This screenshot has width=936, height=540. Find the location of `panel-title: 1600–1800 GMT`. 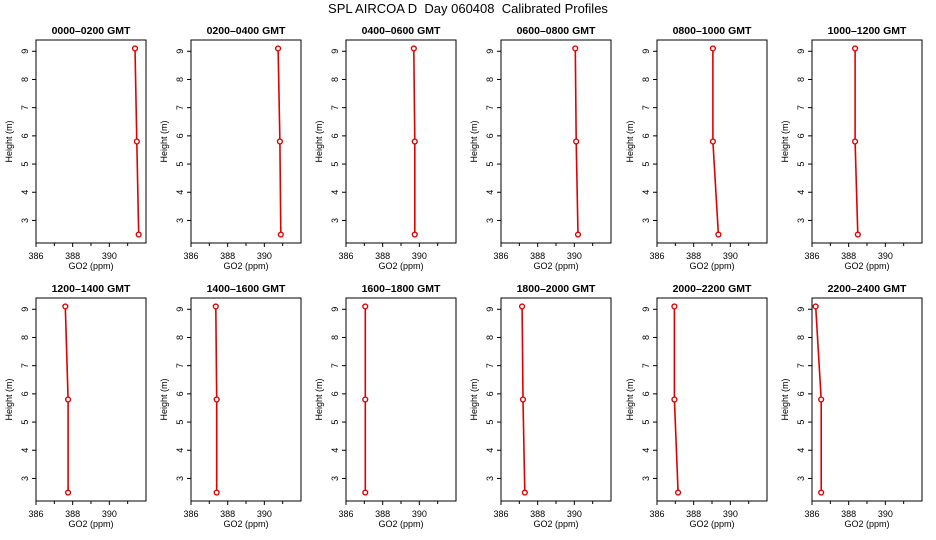

panel-title: 1600–1800 GMT is located at coordinates (401, 289).